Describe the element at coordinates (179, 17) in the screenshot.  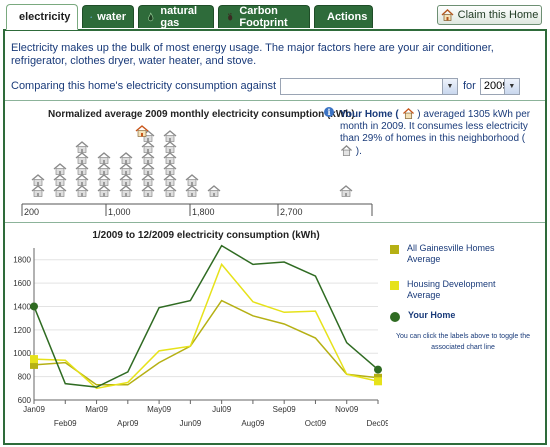
I see `tab-label: natural gas` at that location.